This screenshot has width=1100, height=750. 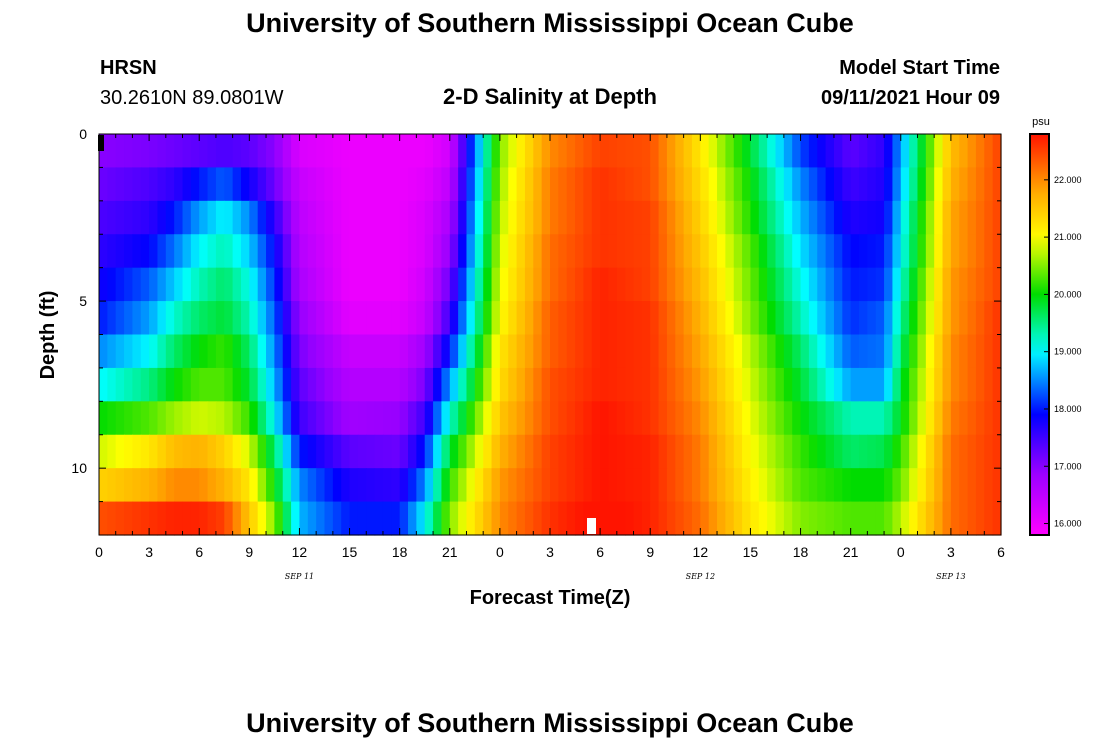 What do you see at coordinates (950, 576) in the screenshot?
I see `date-label: SEP 13` at bounding box center [950, 576].